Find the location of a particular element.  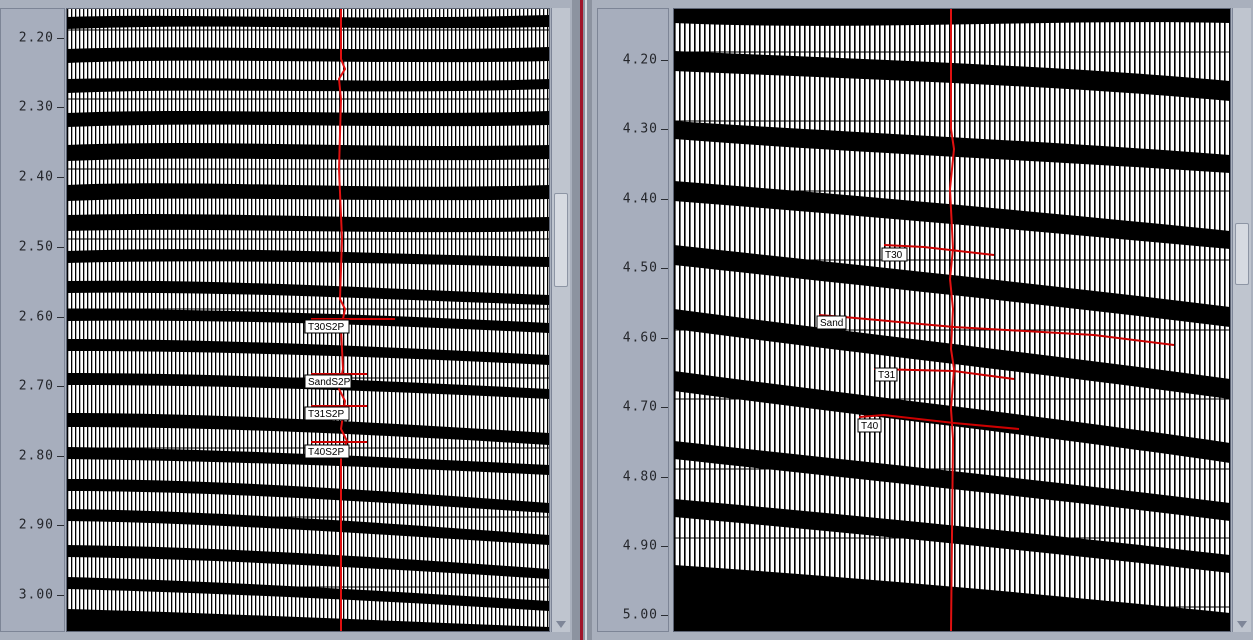

horizon-label-group: T30S2P SandS2P T31S2P T40S2P is located at coordinates (328, 389).